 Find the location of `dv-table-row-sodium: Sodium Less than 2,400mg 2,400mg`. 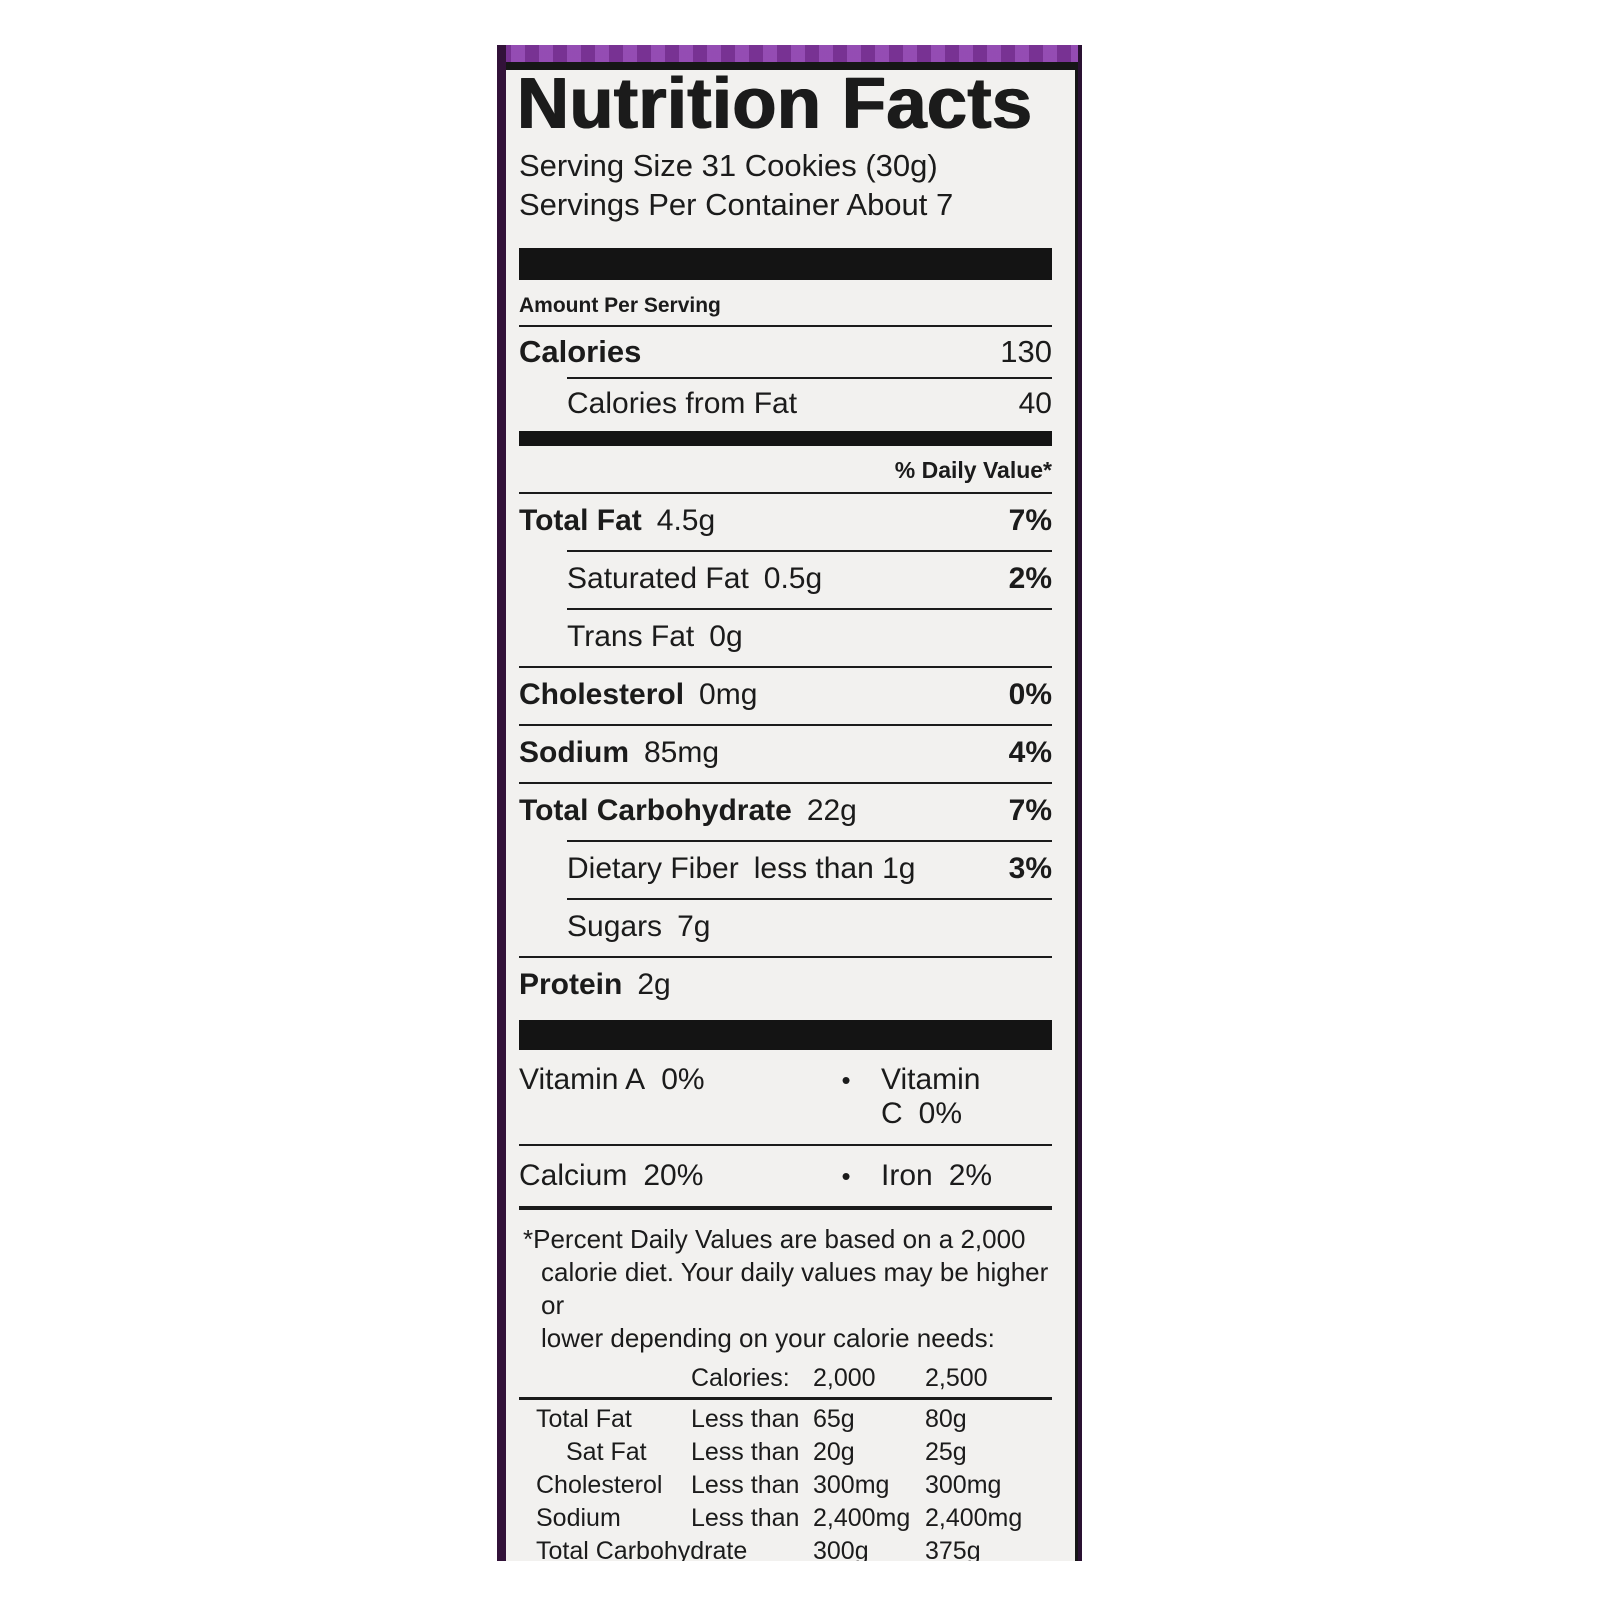

dv-table-row-sodium: Sodium Less than 2,400mg 2,400mg is located at coordinates (779, 1518).